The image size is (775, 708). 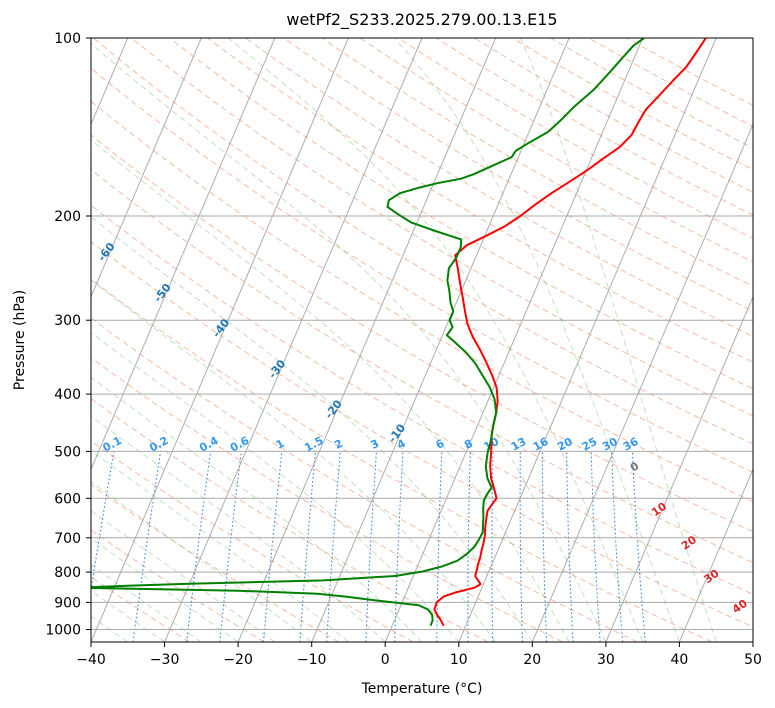 What do you see at coordinates (753, 660) in the screenshot?
I see `x-tick-label: 50` at bounding box center [753, 660].